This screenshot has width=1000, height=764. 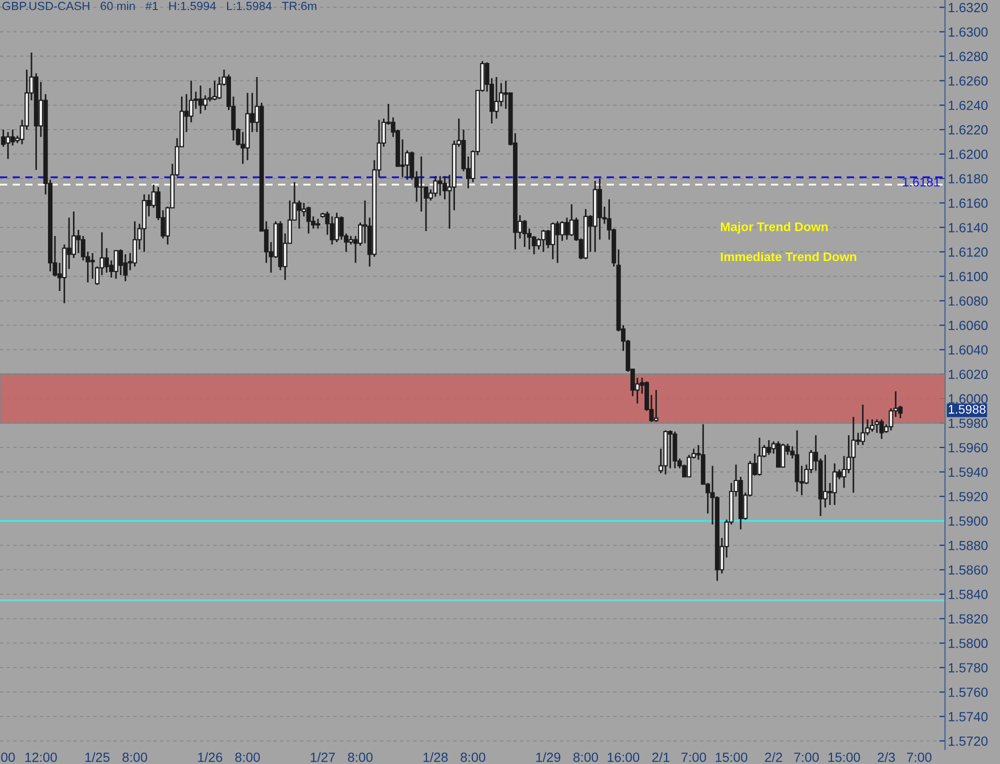 What do you see at coordinates (968, 227) in the screenshot?
I see `y-tick-label: 1.6140` at bounding box center [968, 227].